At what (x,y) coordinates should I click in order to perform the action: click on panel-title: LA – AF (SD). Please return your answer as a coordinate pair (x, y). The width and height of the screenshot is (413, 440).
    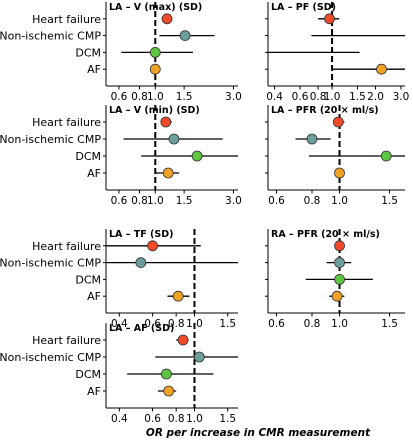
    Looking at the image, I should click on (141, 328).